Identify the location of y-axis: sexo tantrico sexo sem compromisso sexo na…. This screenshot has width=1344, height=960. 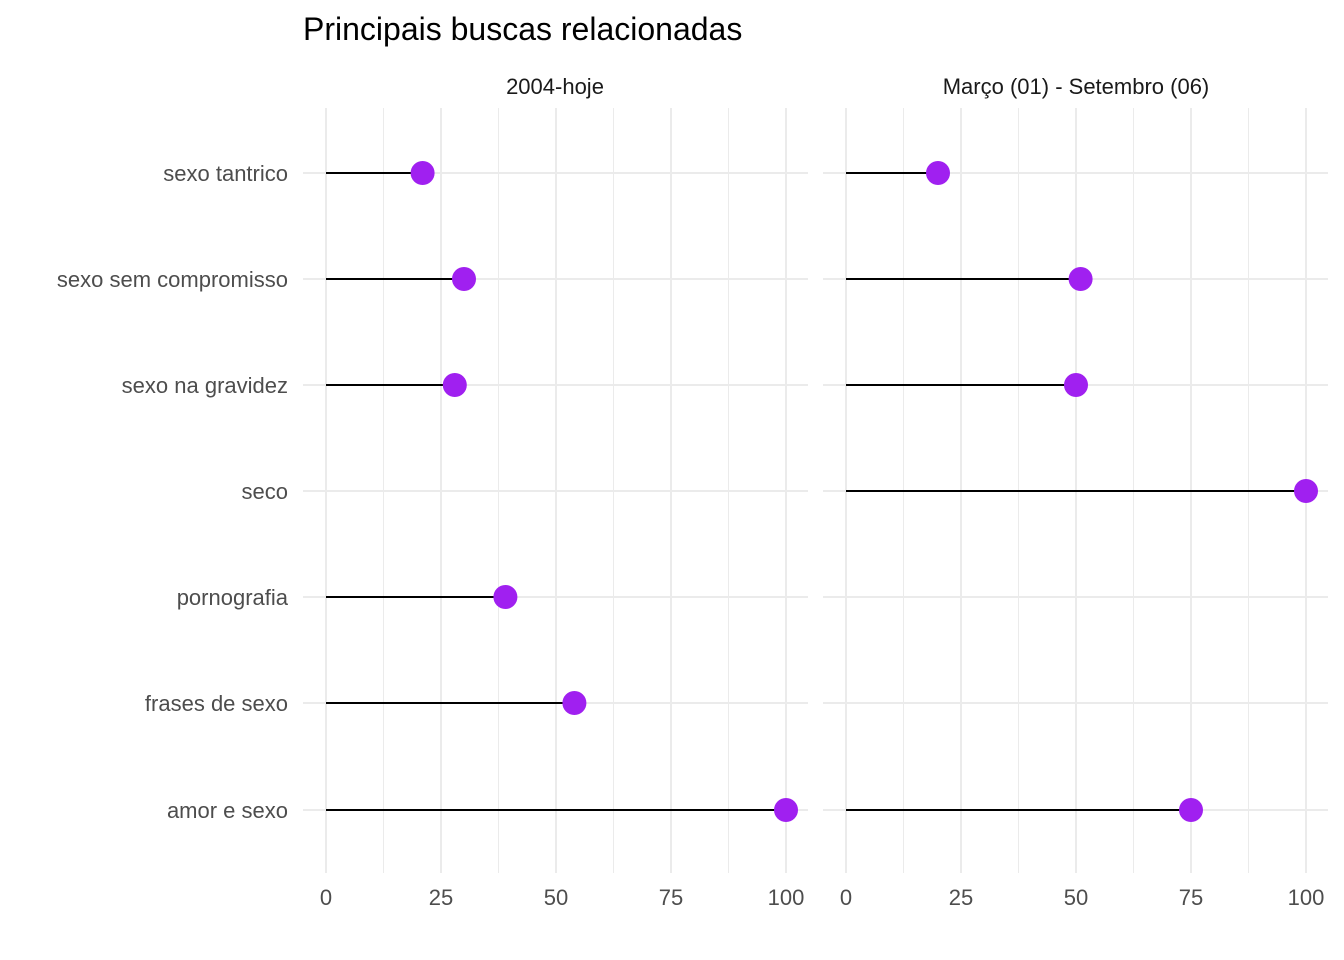
(173, 492).